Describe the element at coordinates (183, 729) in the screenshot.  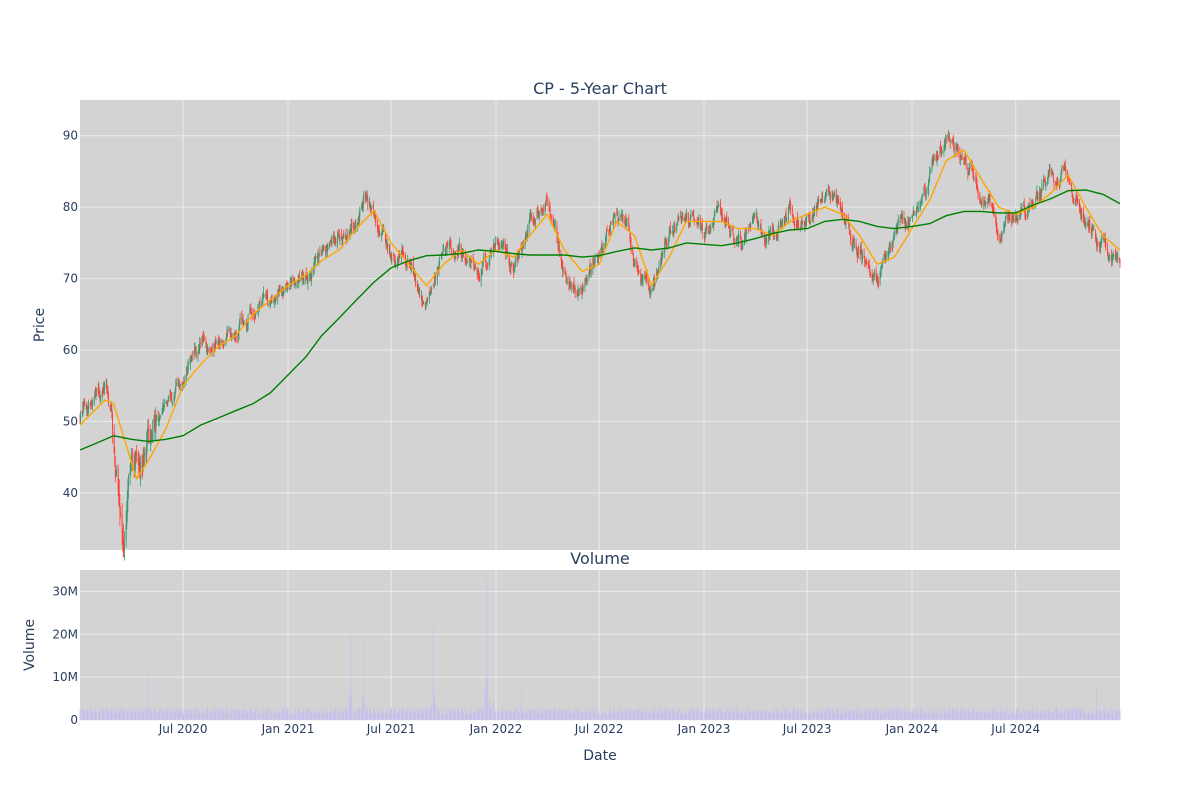
I see `x-tick-label: Jul 2020` at that location.